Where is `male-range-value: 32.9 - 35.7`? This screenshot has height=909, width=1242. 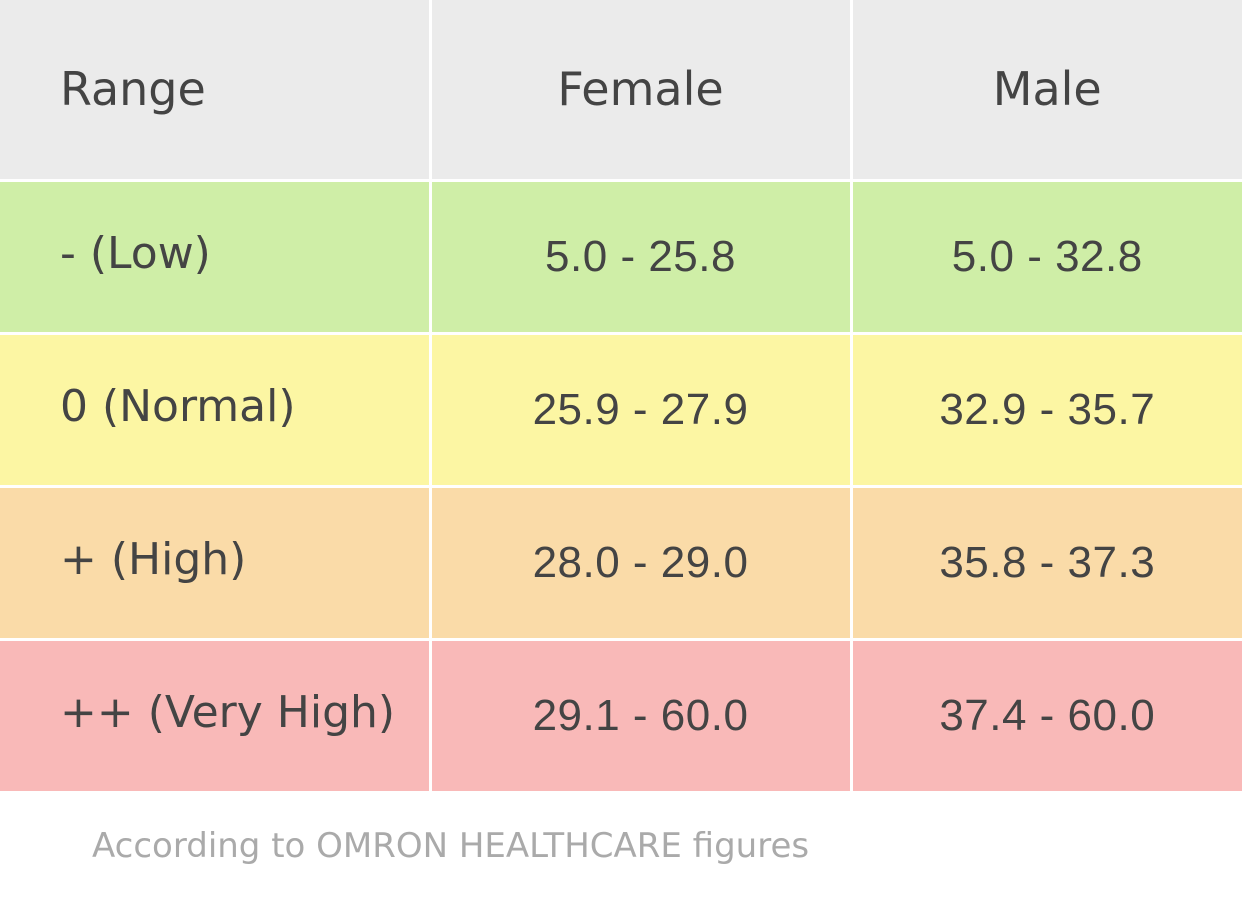 male-range-value: 32.9 - 35.7 is located at coordinates (1045, 409).